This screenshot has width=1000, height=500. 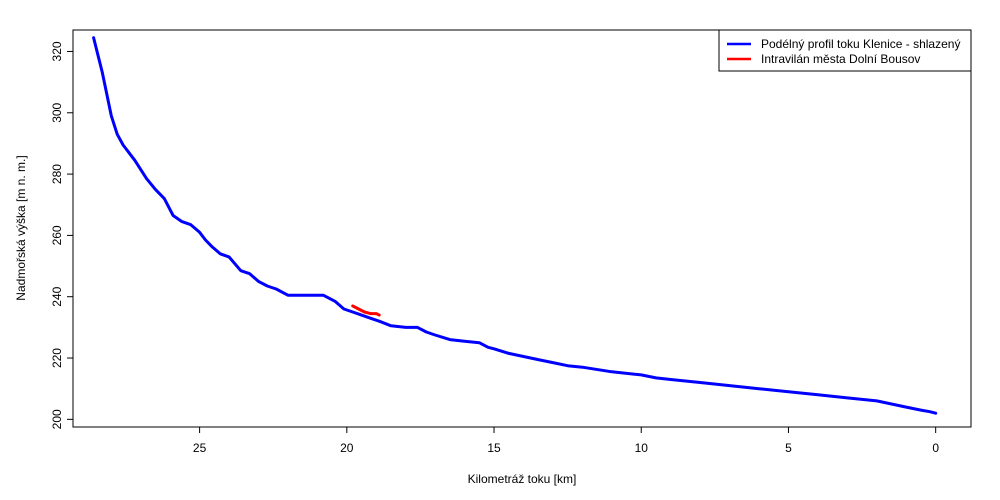 What do you see at coordinates (57, 51) in the screenshot?
I see `y-tick-label: 320` at bounding box center [57, 51].